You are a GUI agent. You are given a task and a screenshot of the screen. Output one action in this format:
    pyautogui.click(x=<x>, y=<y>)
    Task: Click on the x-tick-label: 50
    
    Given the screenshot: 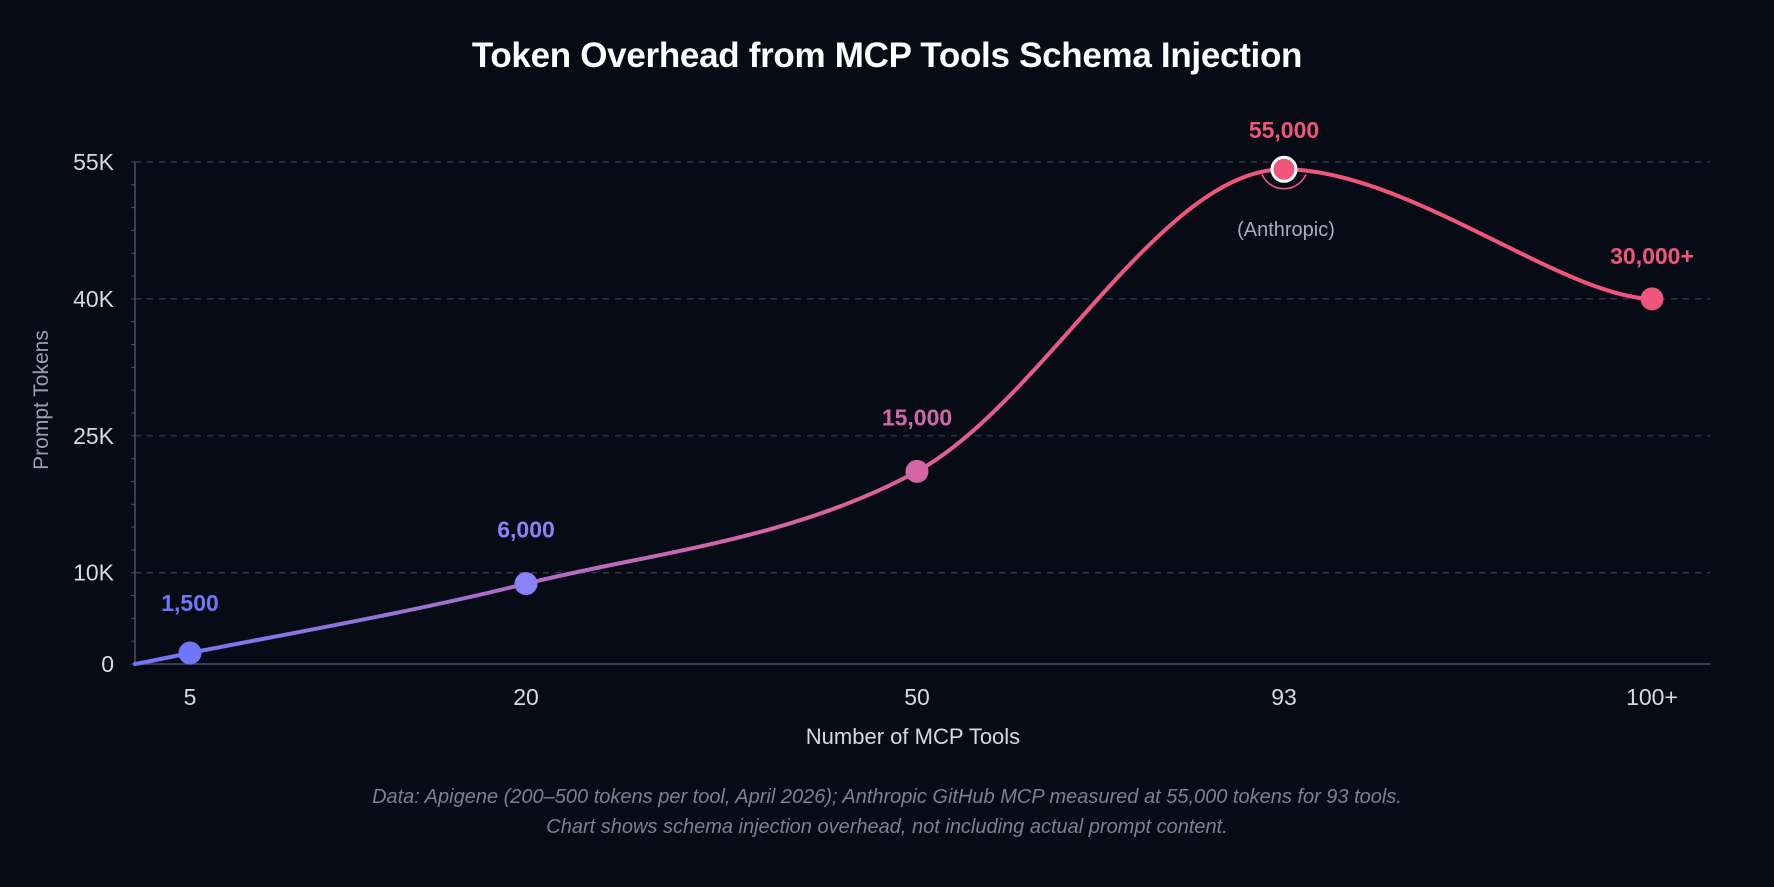 What is the action you would take?
    pyautogui.click(x=917, y=697)
    